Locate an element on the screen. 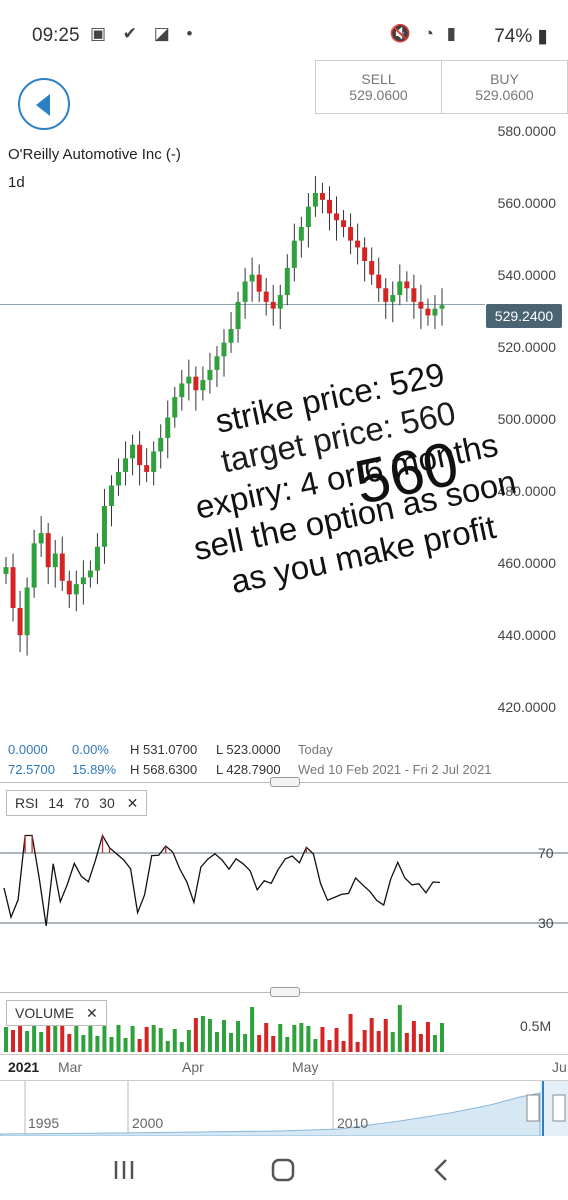 This screenshot has height=1200, width=568. buy-button: BUY 529.0600 is located at coordinates (504, 87).